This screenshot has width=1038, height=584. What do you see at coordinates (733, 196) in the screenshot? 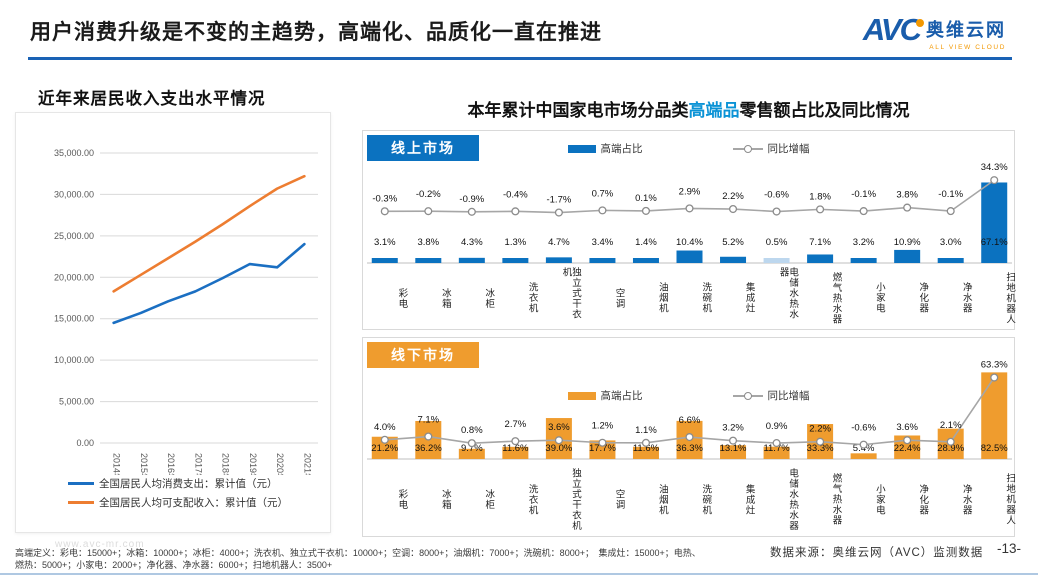
I see `yoy-value-label: 2.2%` at bounding box center [733, 196].